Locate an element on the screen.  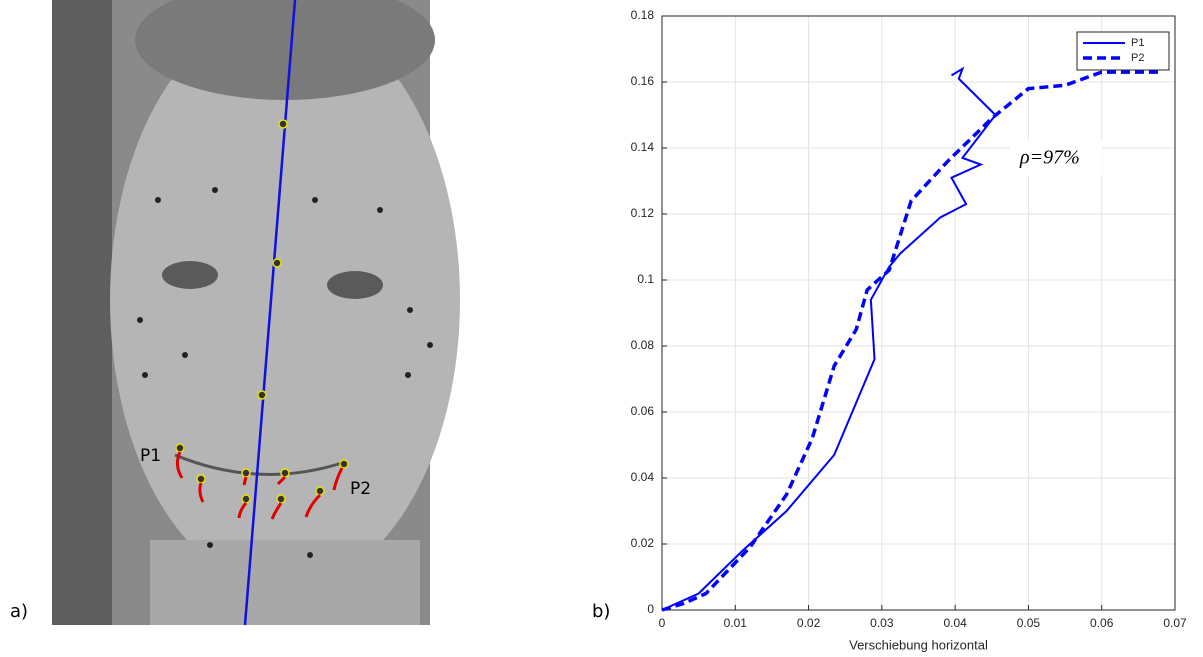
point-label: P2 is located at coordinates (360, 489).